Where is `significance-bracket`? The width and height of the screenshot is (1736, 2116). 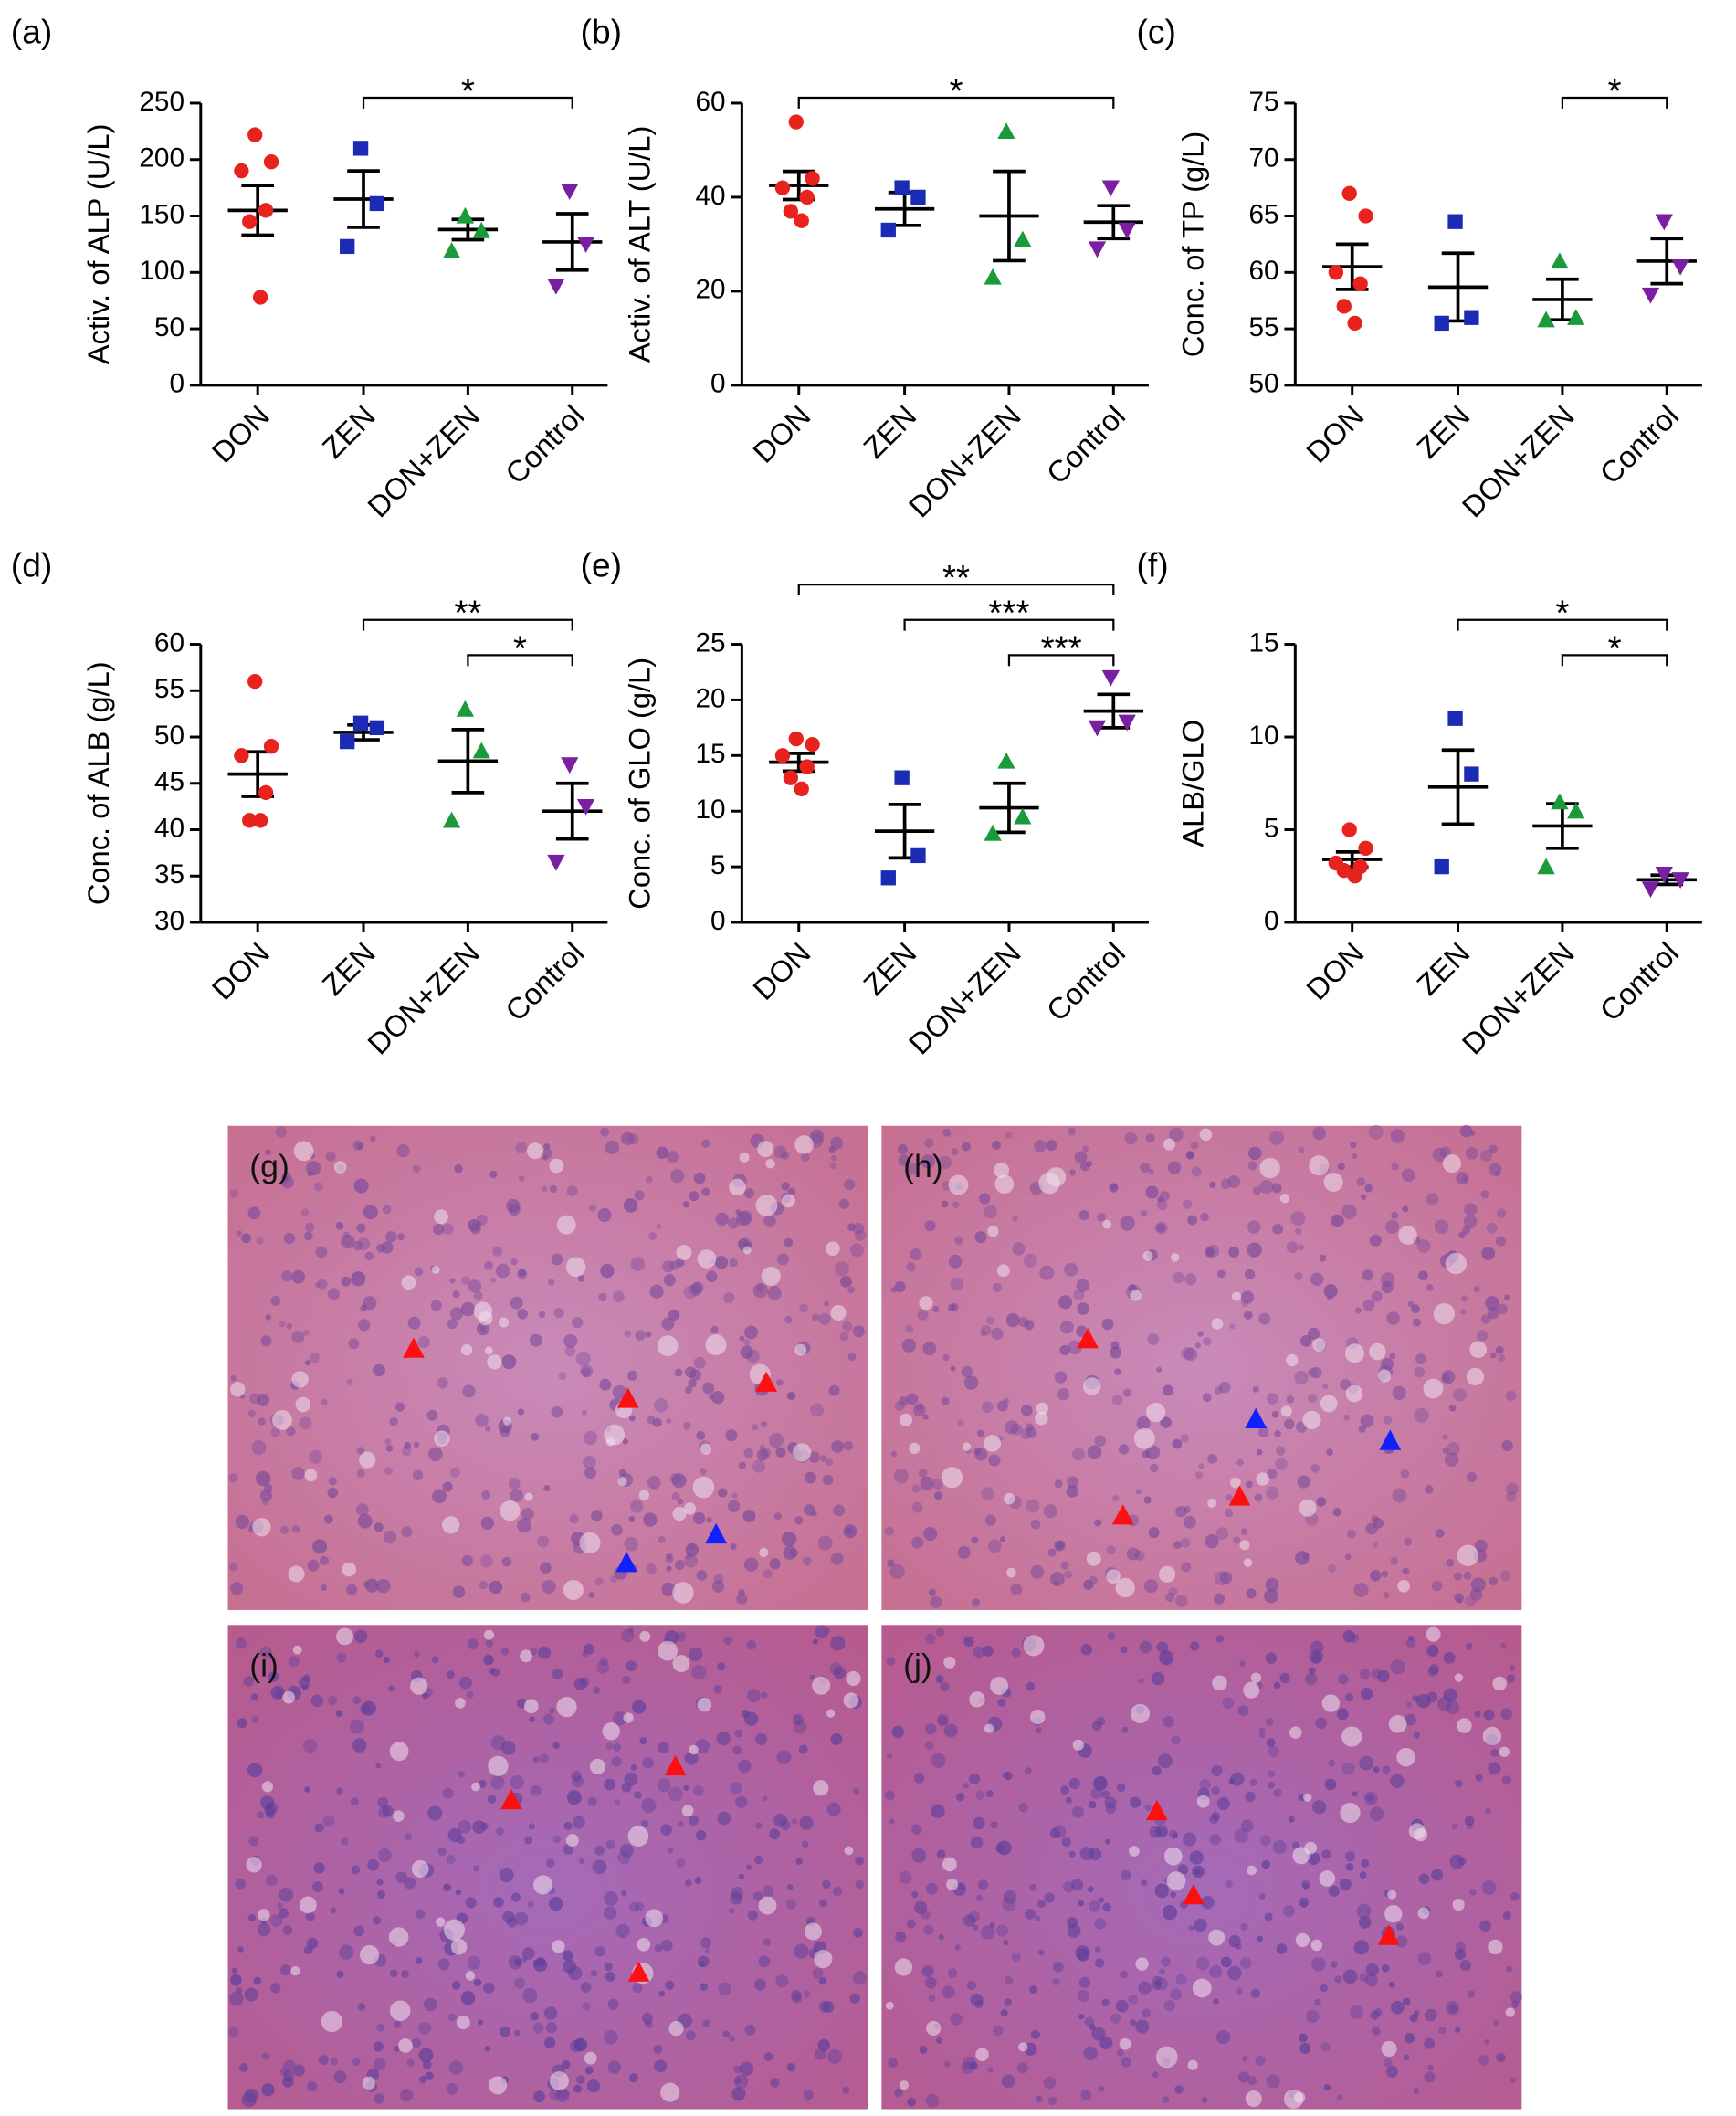
significance-bracket is located at coordinates (467, 102).